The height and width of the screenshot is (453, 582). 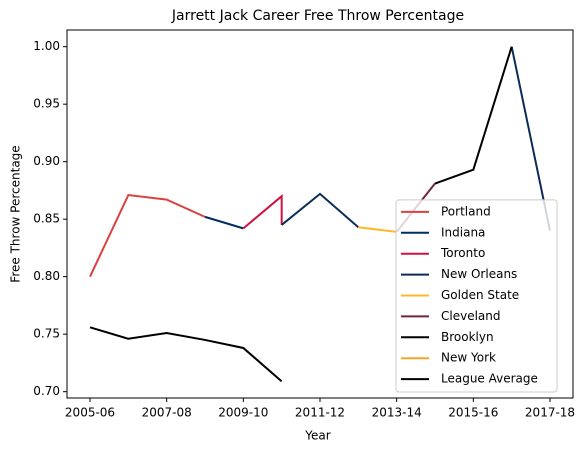 What do you see at coordinates (480, 295) in the screenshot?
I see `legend-label: Golden State` at bounding box center [480, 295].